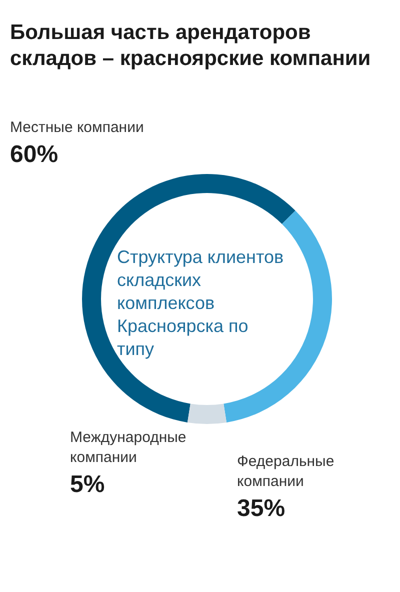 This screenshot has height=592, width=400. I want to click on data-label: 35%, so click(261, 509).